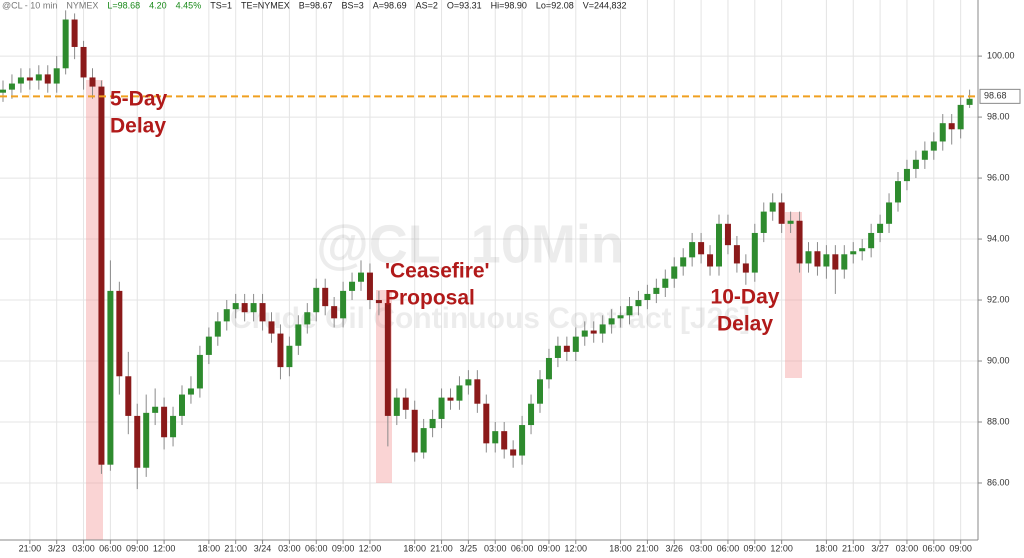 The width and height of the screenshot is (1024, 558). What do you see at coordinates (745, 297) in the screenshot?
I see `annotation: 10-Day` at bounding box center [745, 297].